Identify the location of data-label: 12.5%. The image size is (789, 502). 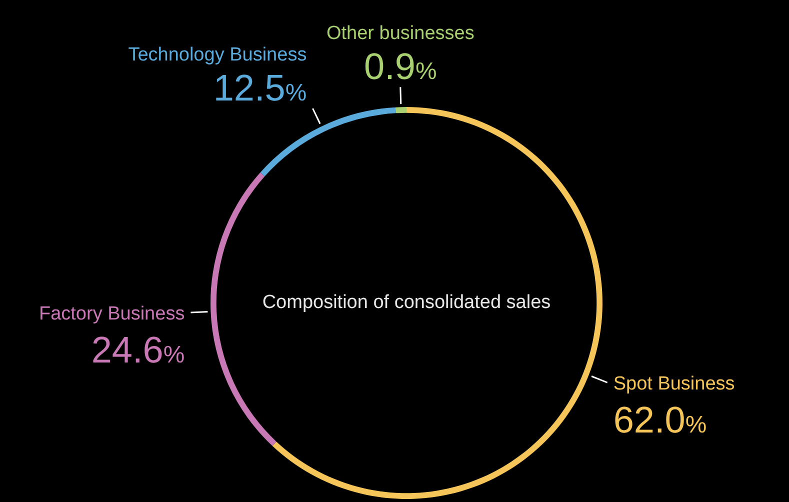
(260, 87).